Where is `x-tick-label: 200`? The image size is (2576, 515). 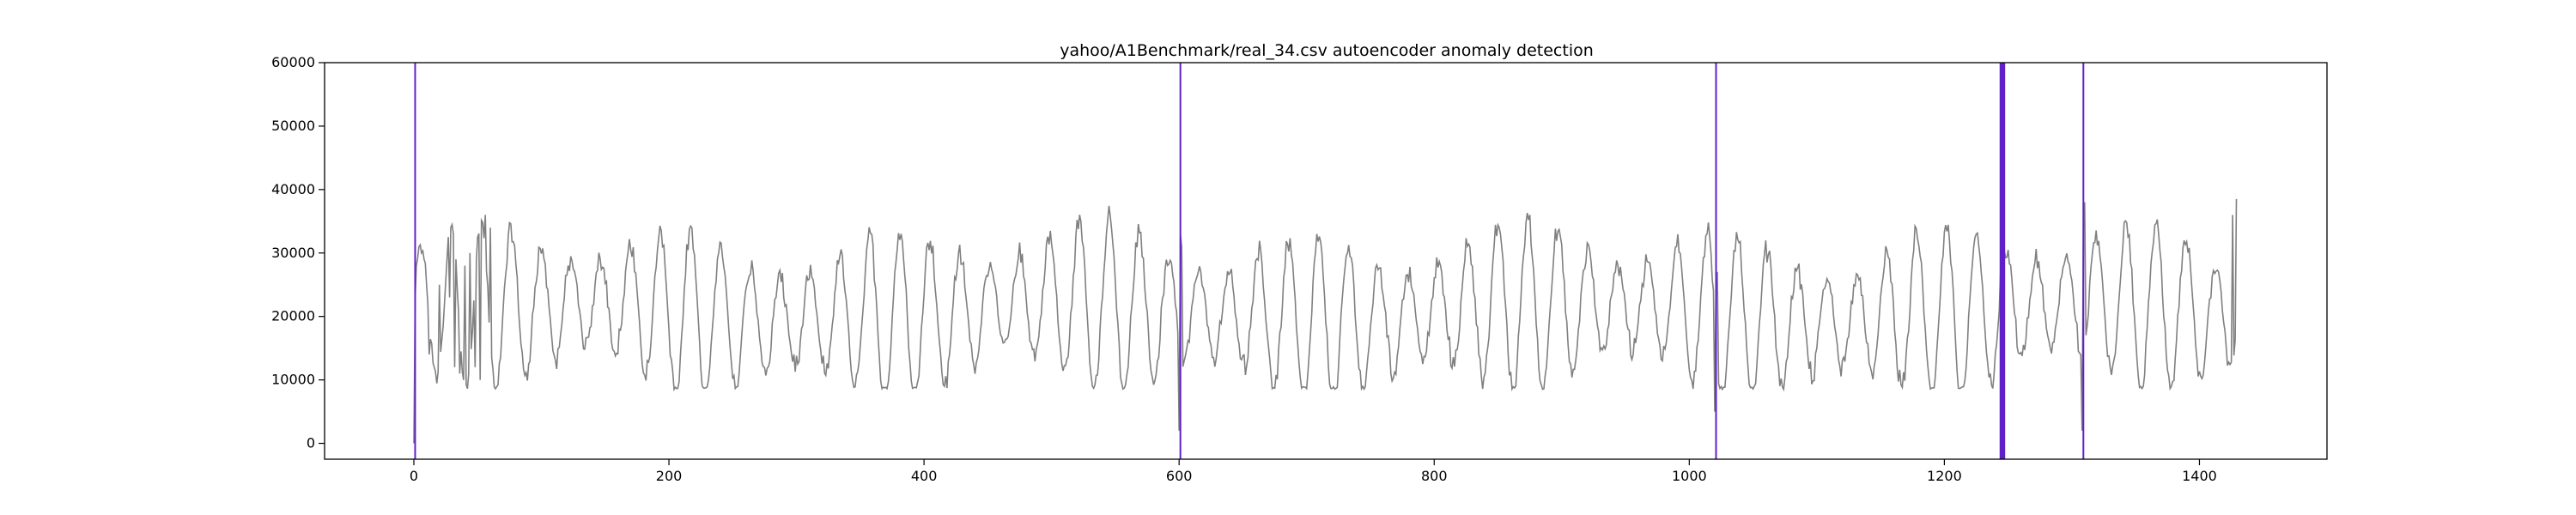
x-tick-label: 200 is located at coordinates (669, 476).